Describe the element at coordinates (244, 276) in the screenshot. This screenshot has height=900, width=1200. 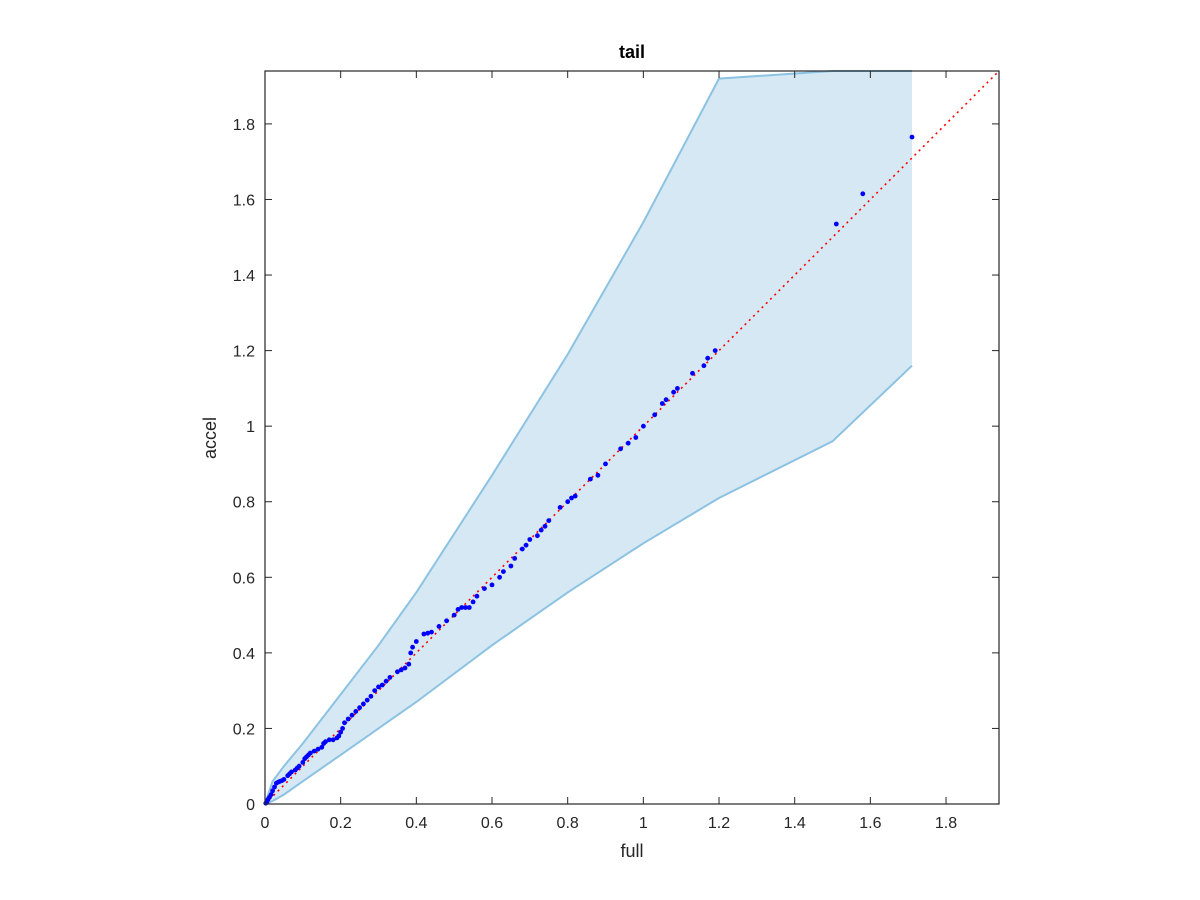
I see `y-tick-label: 1.4` at that location.